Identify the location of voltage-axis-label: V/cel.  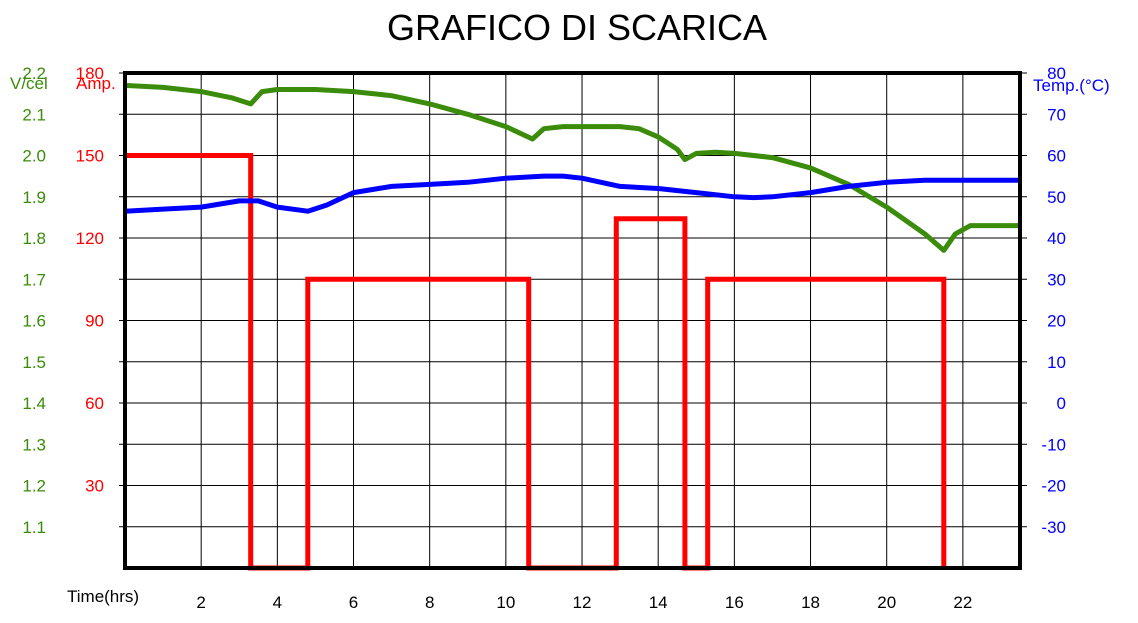
(29, 83).